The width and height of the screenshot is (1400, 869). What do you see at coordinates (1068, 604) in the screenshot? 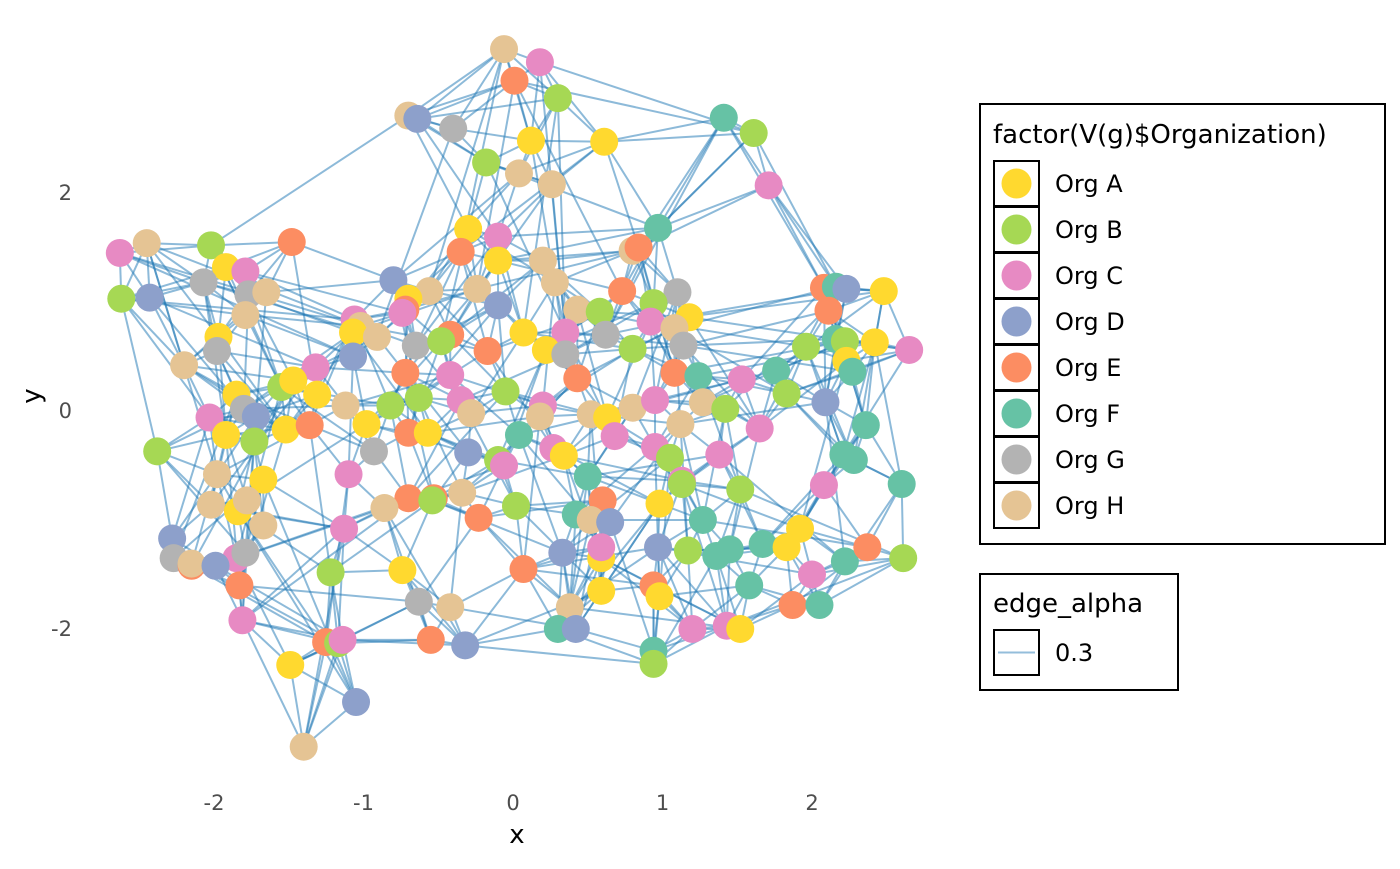
I see `edge-alpha-legend-title: edge_alpha` at bounding box center [1068, 604].